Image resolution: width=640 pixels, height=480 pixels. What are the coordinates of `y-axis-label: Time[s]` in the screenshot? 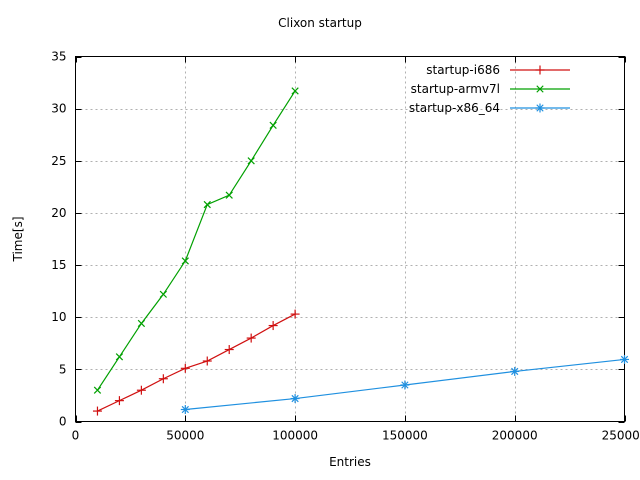 It's located at (18, 240).